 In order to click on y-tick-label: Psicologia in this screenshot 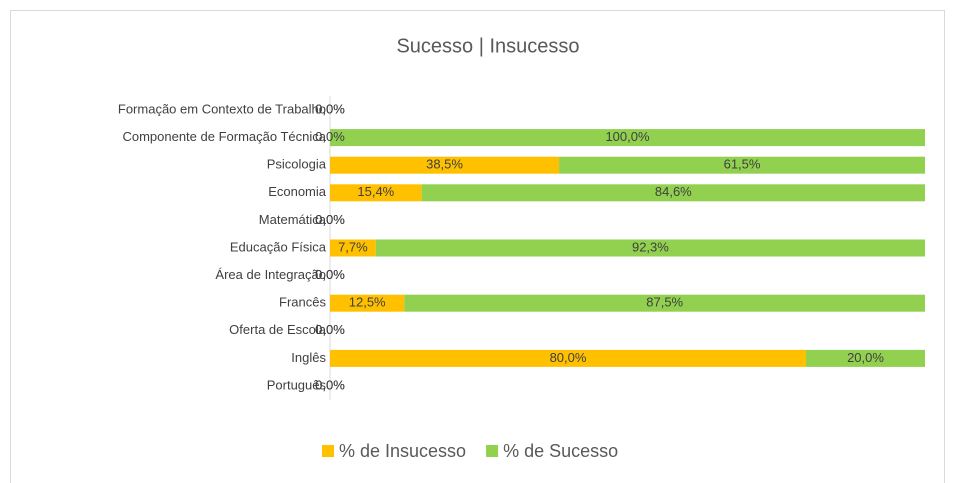, I will do `click(297, 164)`.